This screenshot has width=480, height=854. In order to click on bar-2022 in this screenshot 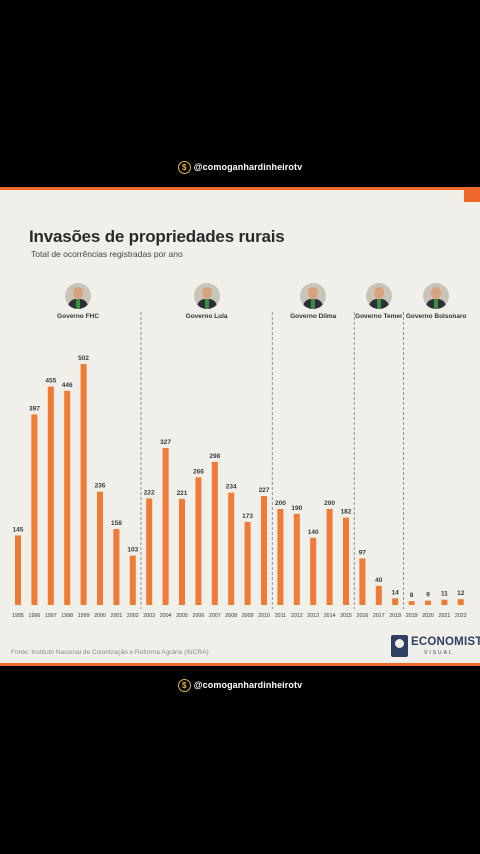, I will do `click(460, 602)`.